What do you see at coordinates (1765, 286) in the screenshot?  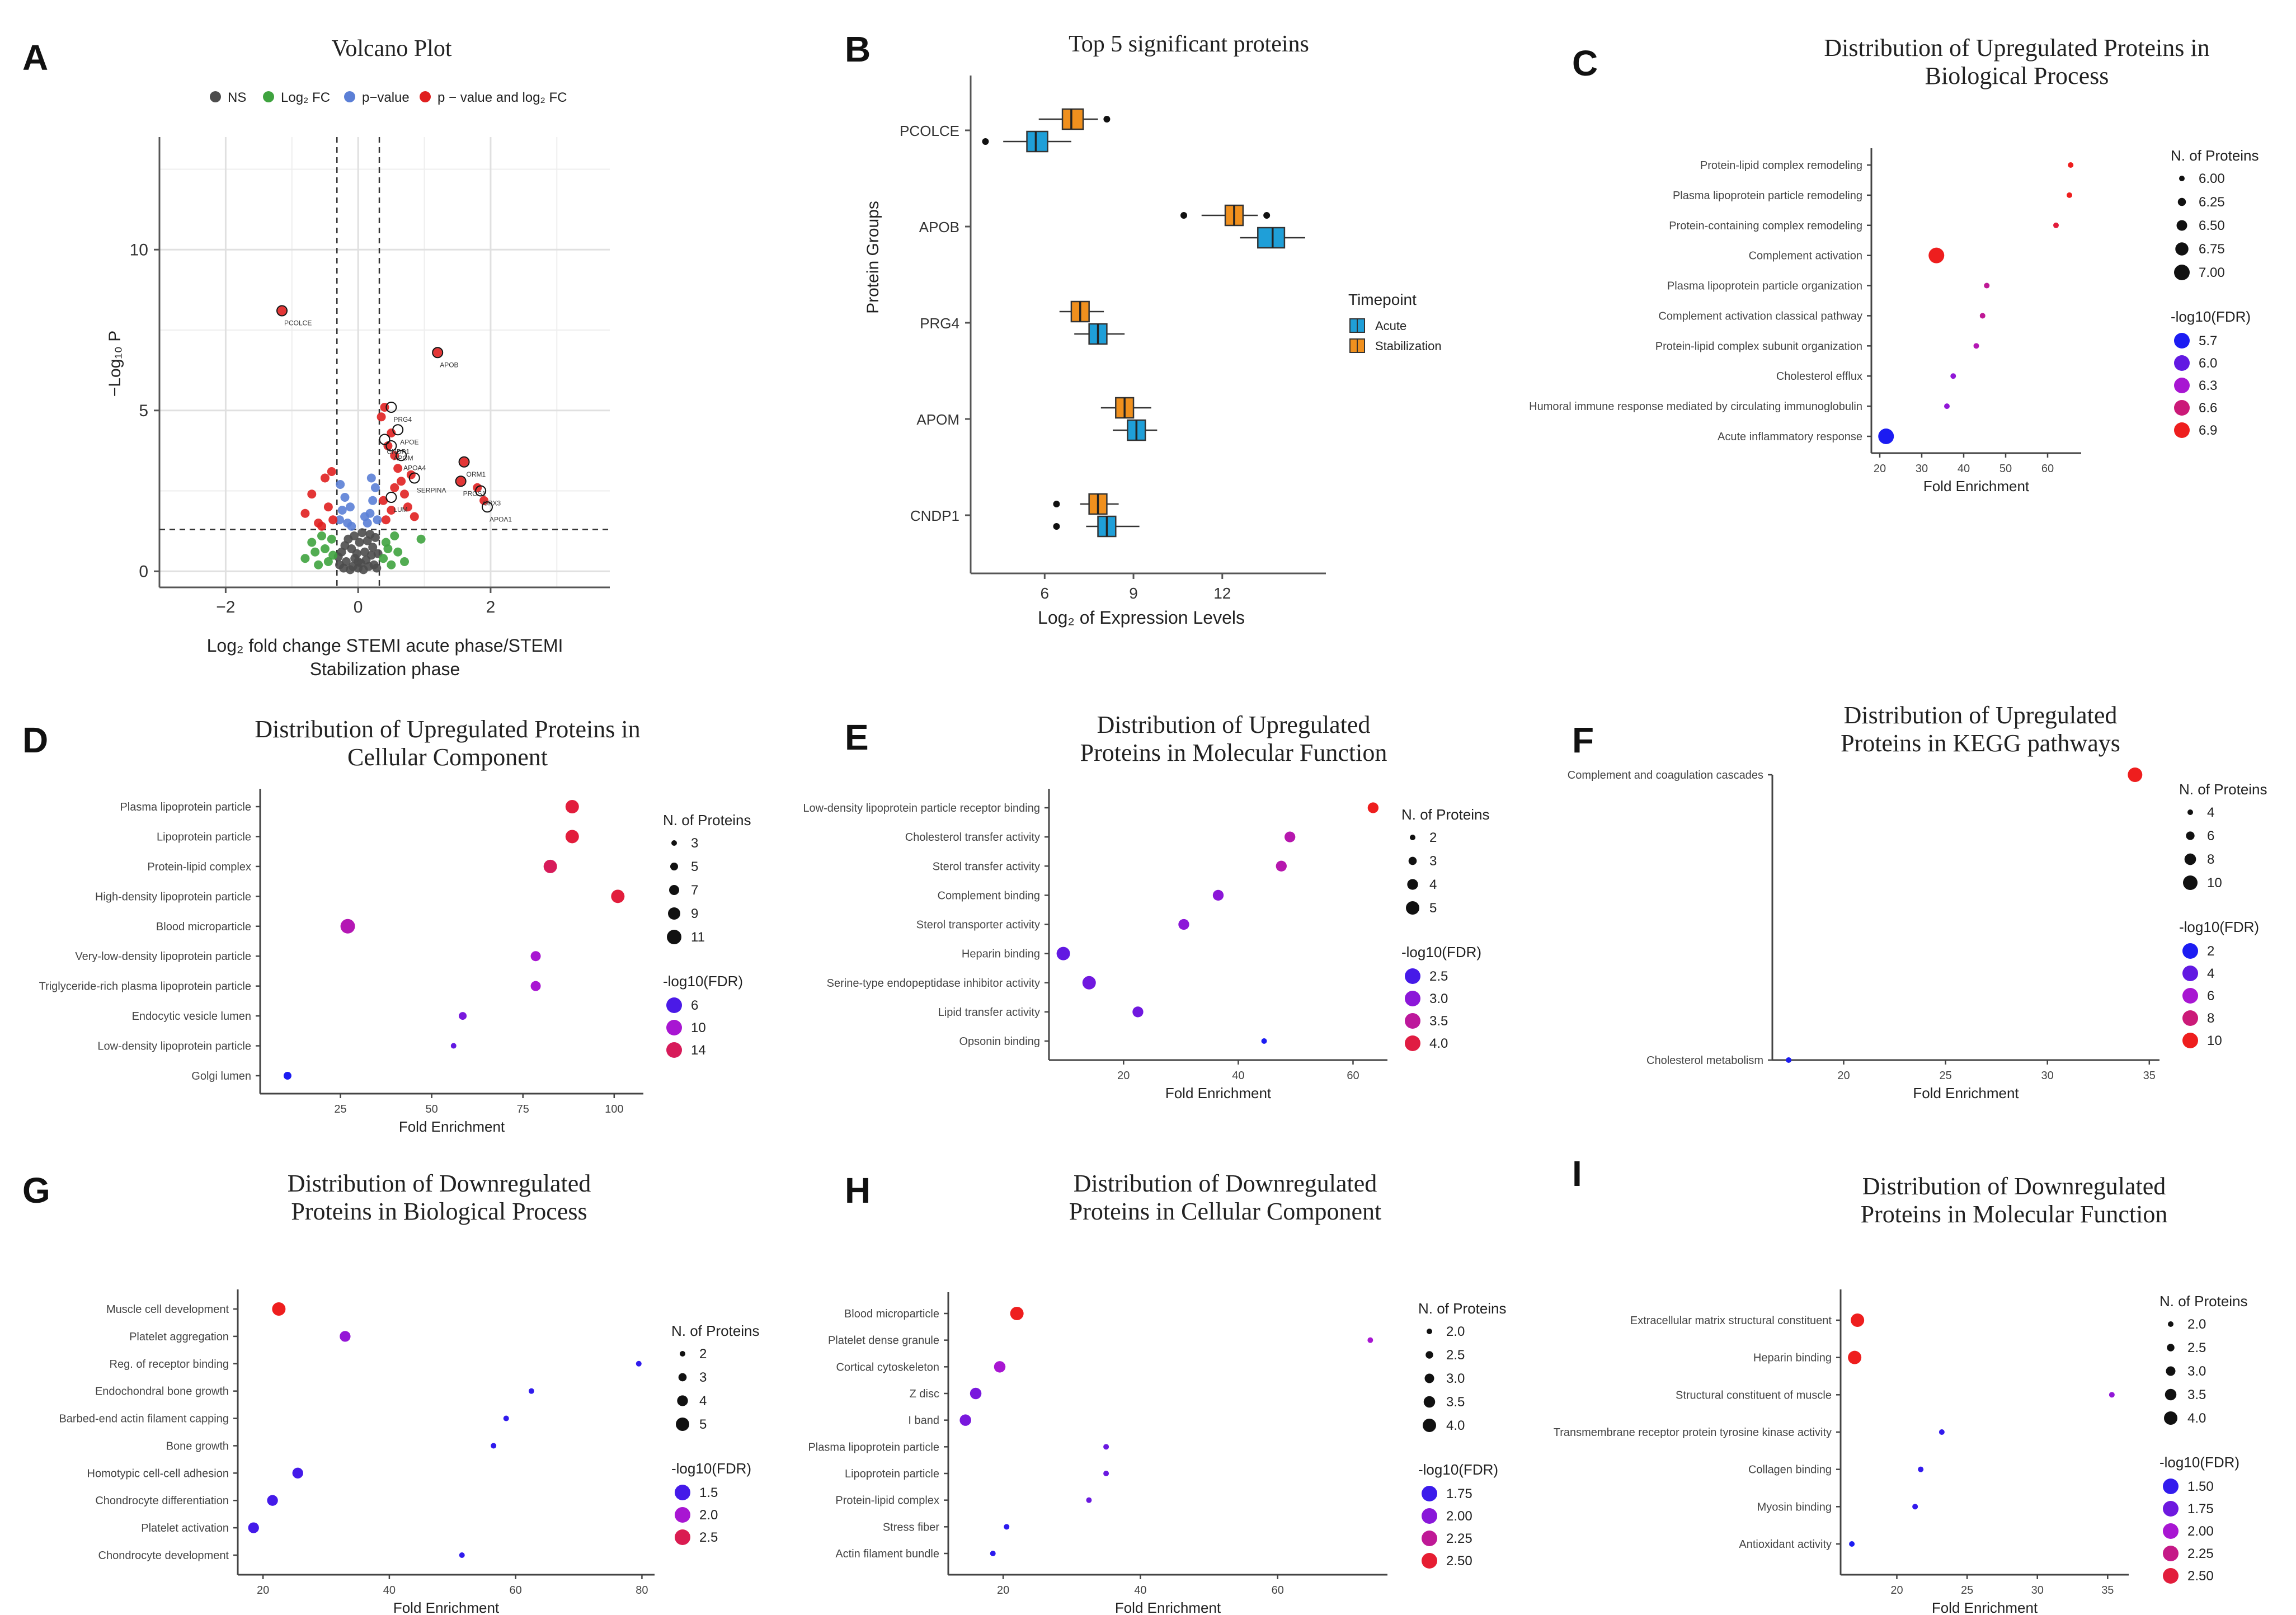 I see `term-label: Plasma lipoprotein particle organization` at bounding box center [1765, 286].